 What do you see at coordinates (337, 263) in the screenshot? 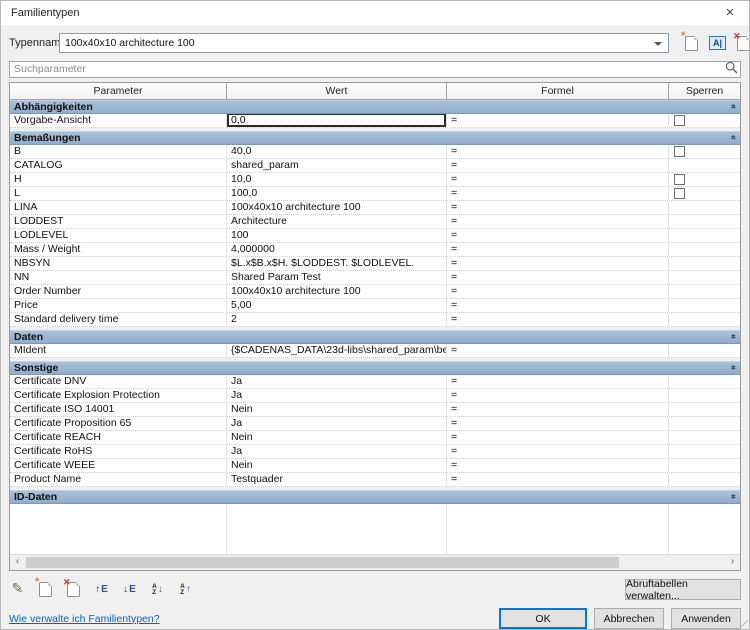
I see `parameter-value-cell: $L.x$B.x$H. $LODDEST. $LODLEVEL.` at bounding box center [337, 263].